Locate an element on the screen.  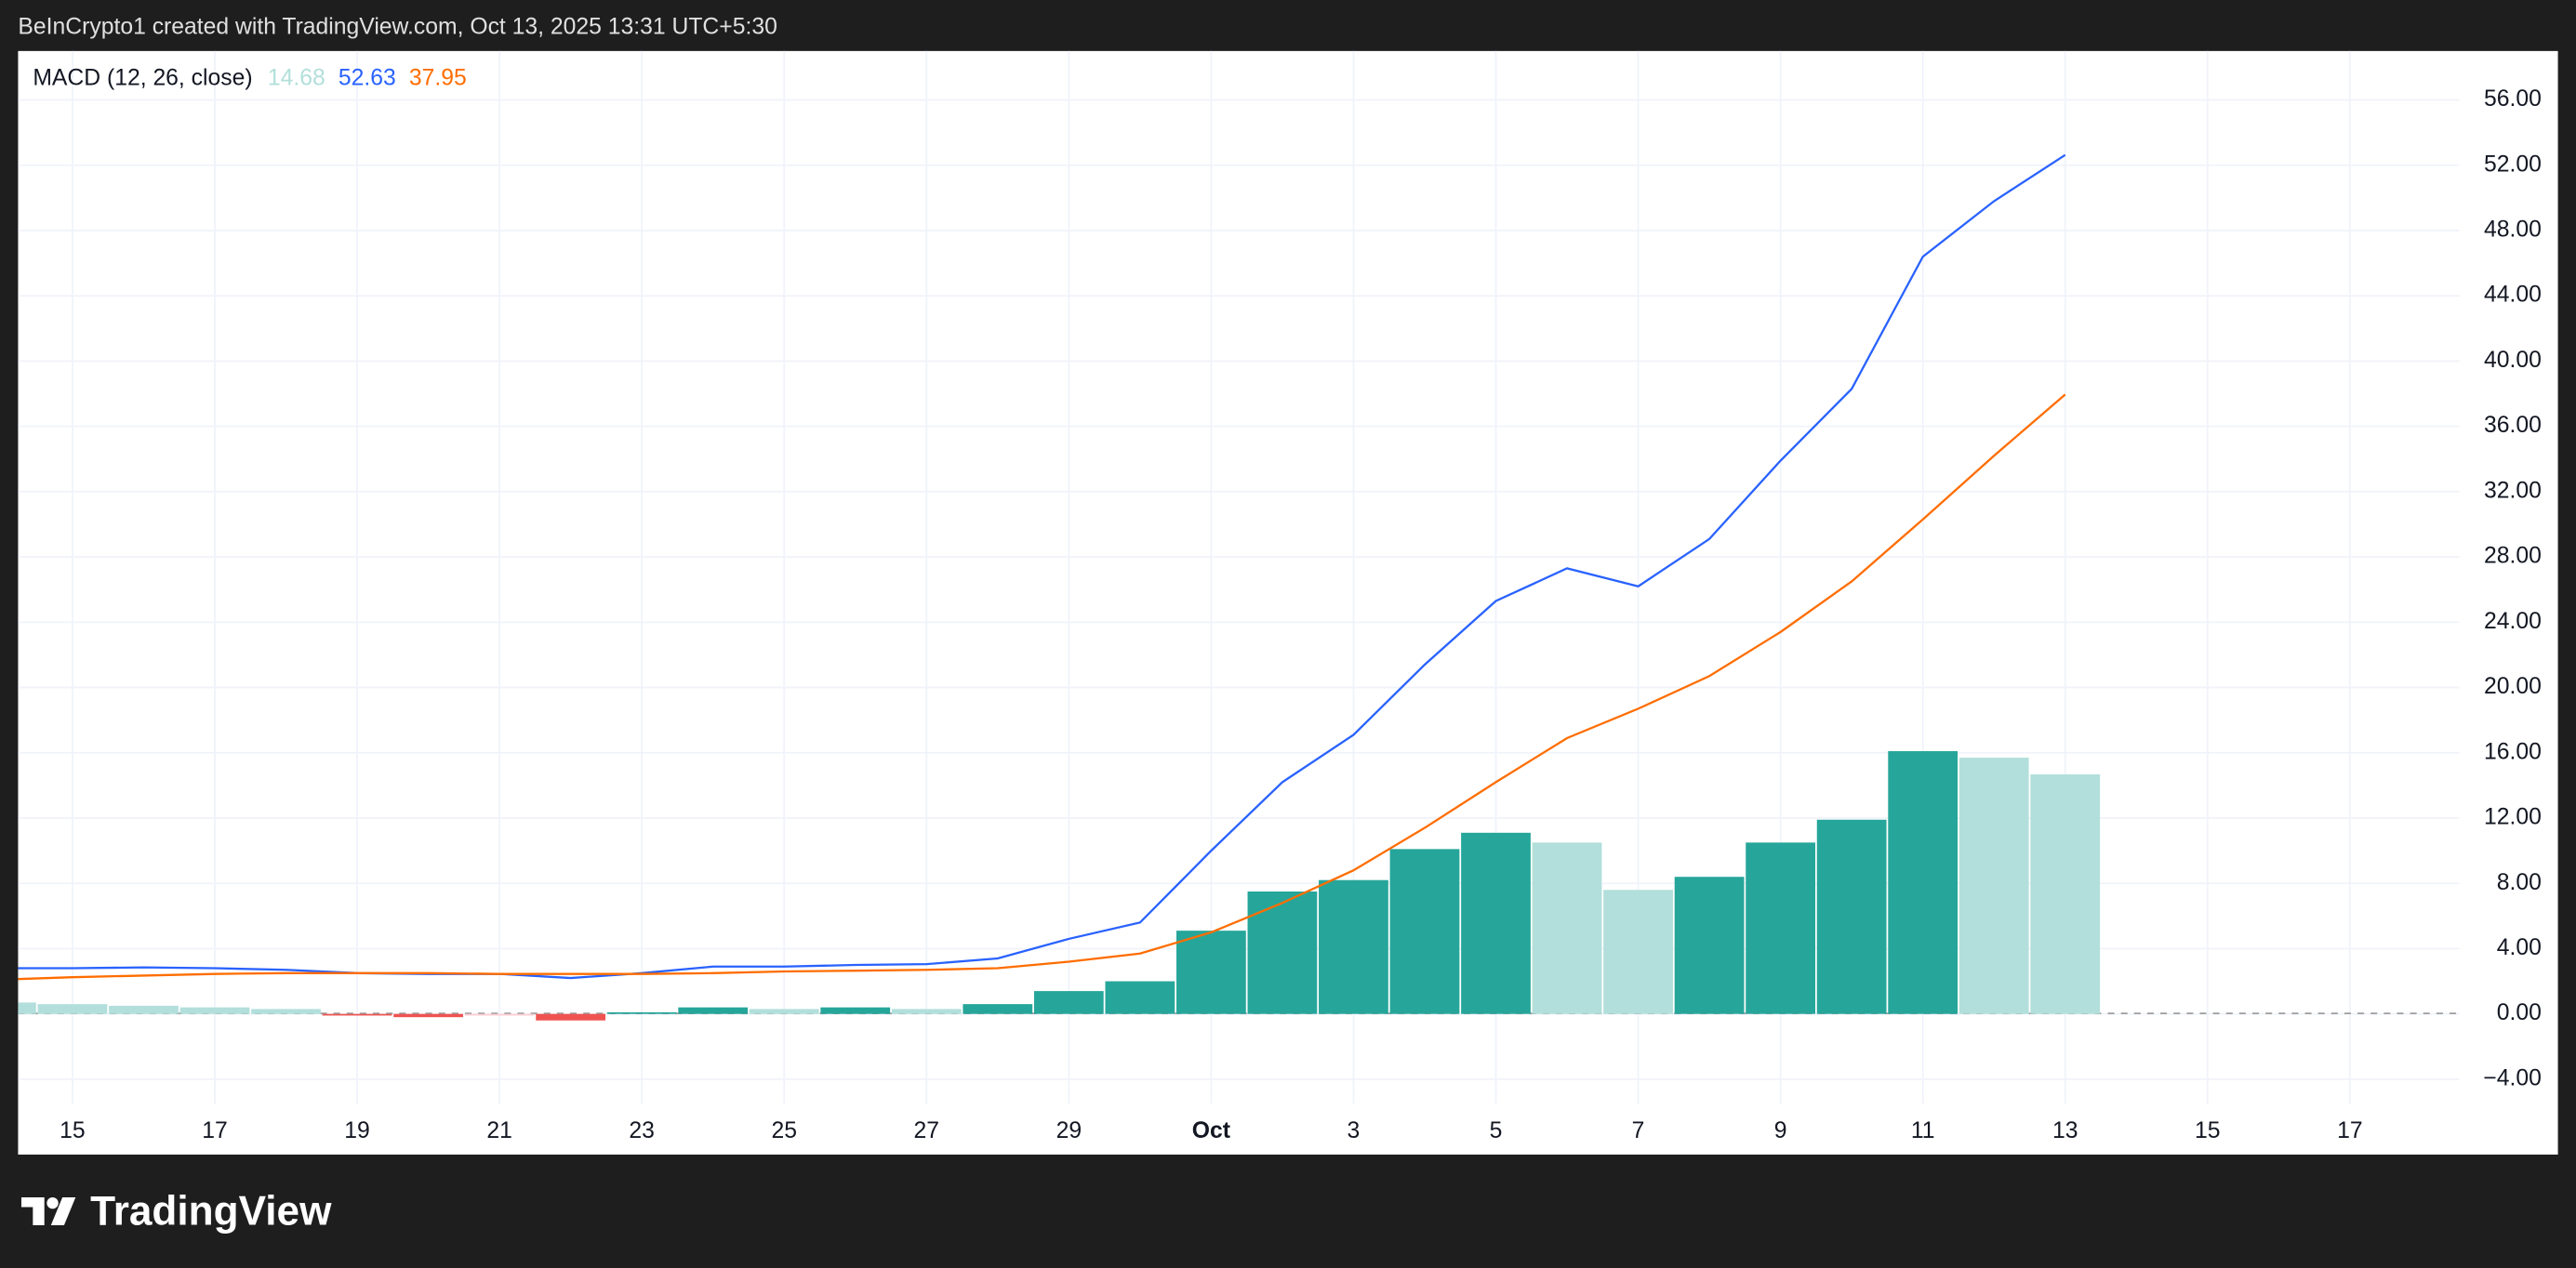
legend-value: 37.95 is located at coordinates (438, 77).